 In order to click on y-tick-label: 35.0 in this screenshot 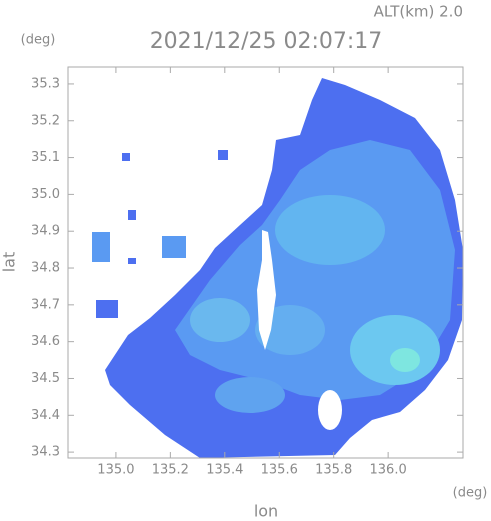, I will do `click(45, 194)`.